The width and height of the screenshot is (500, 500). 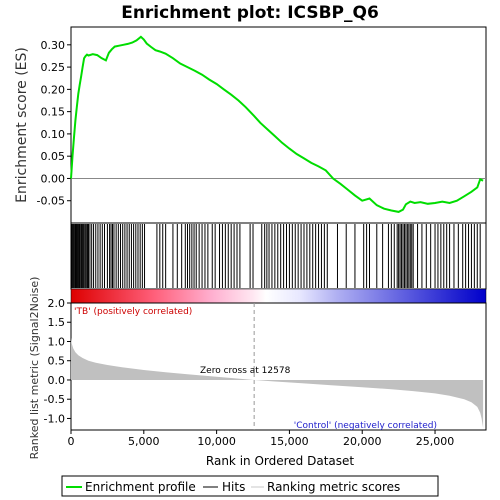 What do you see at coordinates (333, 487) in the screenshot?
I see `legend-label-metric: Ranking metric scores` at bounding box center [333, 487].